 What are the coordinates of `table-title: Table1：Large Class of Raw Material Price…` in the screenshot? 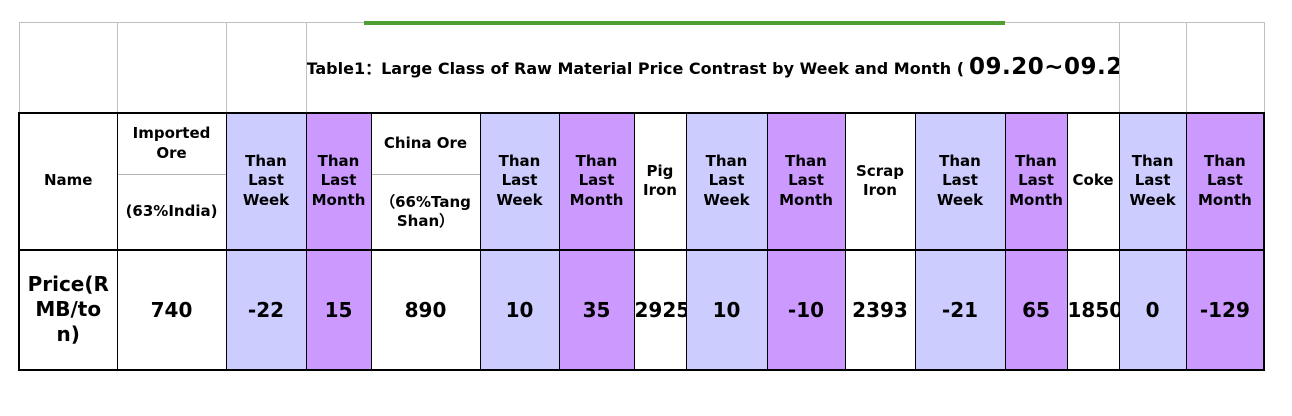 It's located at (712, 67).